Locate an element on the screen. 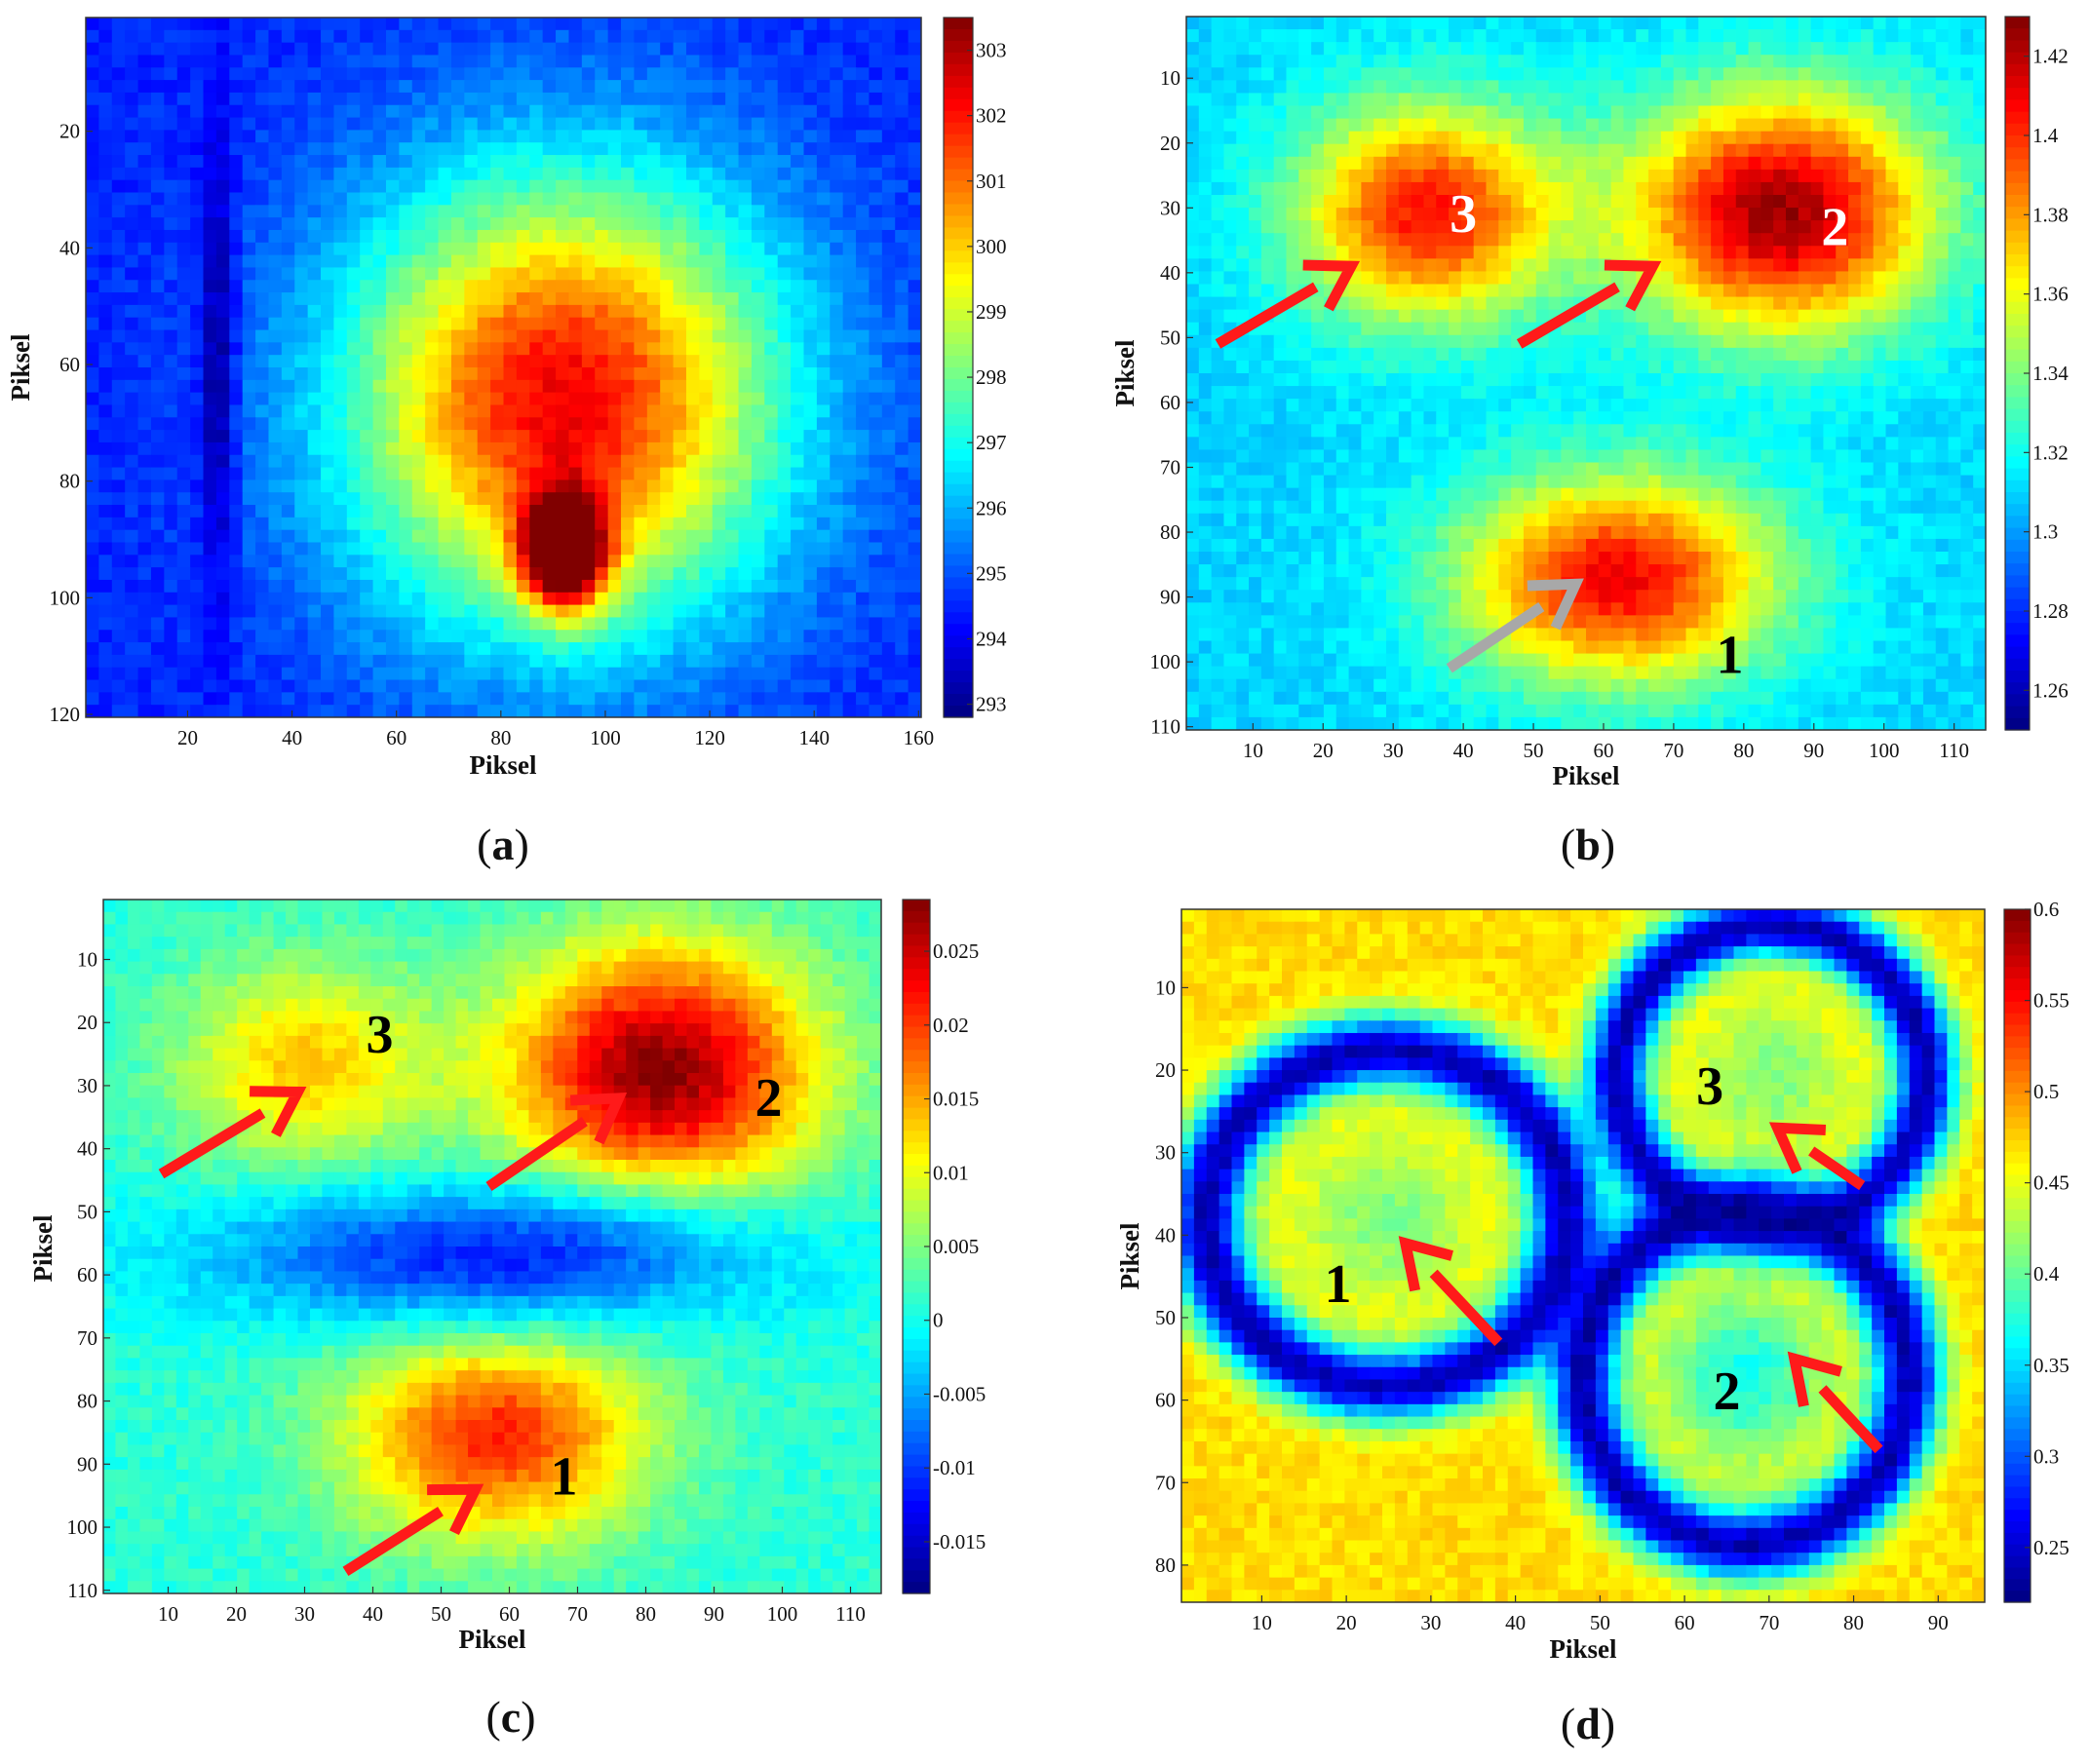 Image resolution: width=2089 pixels, height=1764 pixels. colorbar-segment is located at coordinates (958, 665).